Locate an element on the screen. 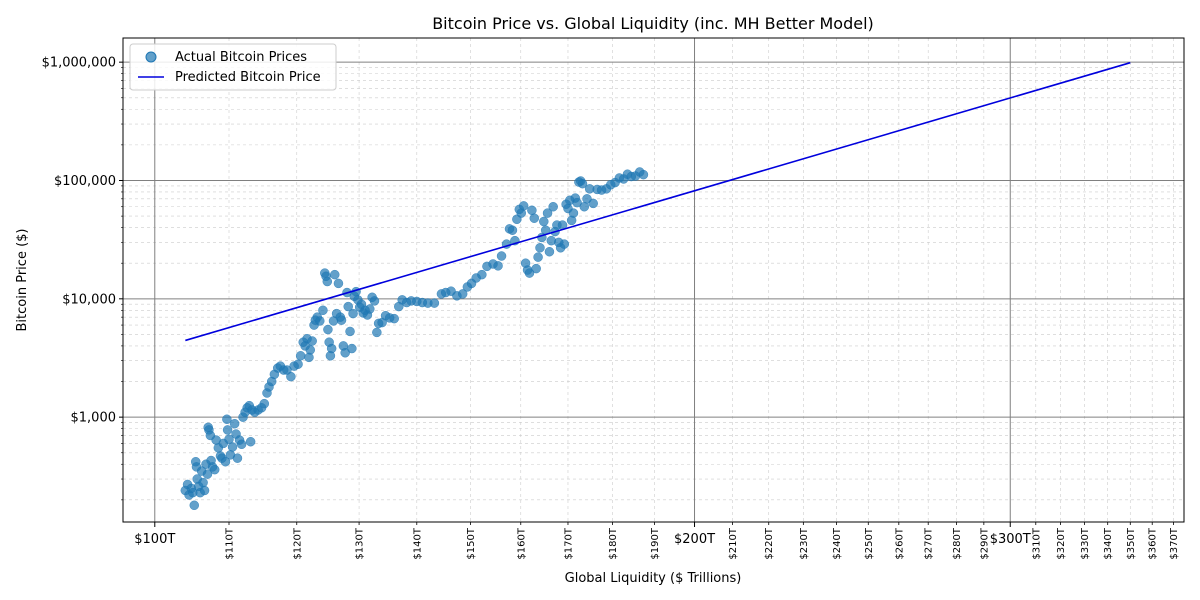 The width and height of the screenshot is (1200, 600). legend-box is located at coordinates (233, 67).